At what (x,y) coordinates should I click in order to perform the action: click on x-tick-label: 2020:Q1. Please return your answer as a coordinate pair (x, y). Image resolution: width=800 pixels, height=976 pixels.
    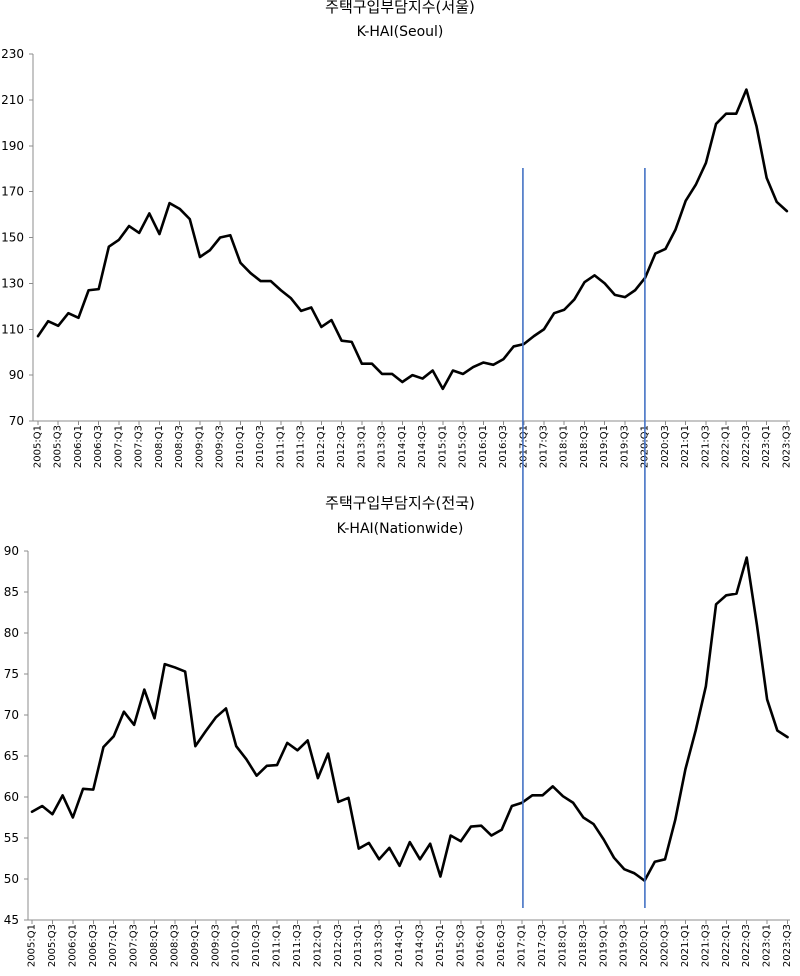
    Looking at the image, I should click on (644, 945).